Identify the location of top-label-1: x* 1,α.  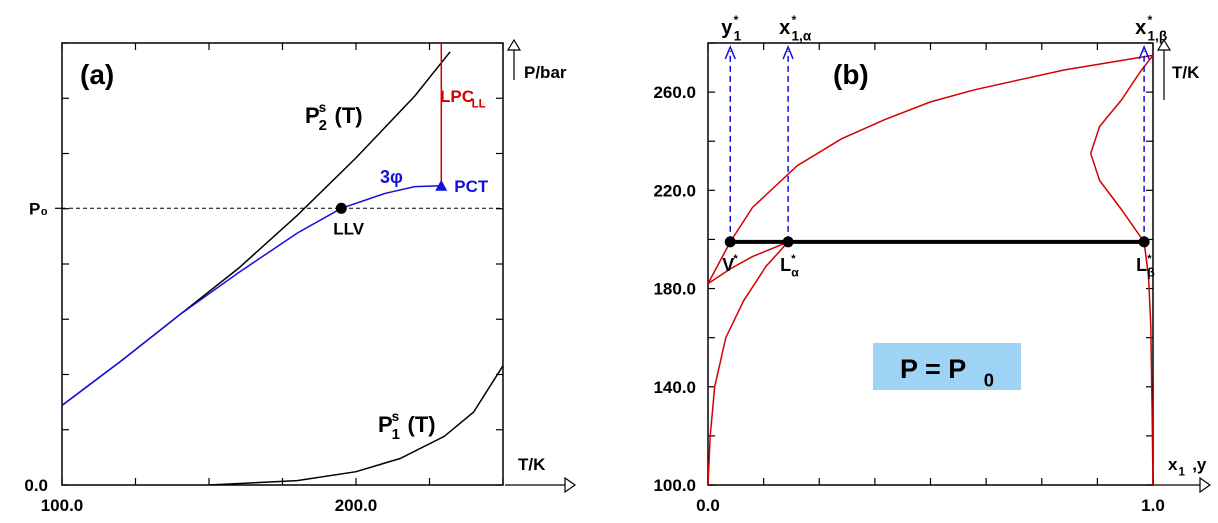
(795, 28).